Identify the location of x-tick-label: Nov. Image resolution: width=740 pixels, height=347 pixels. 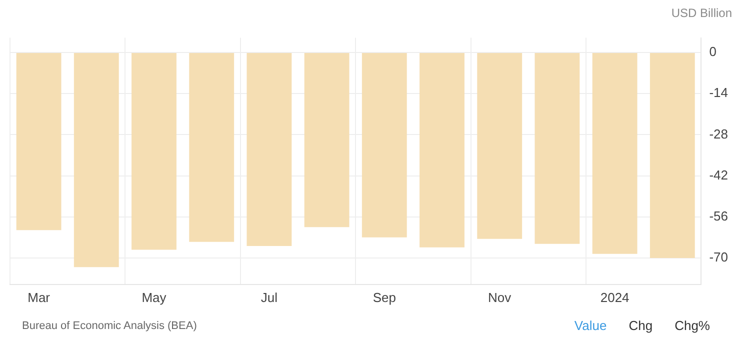
(500, 297).